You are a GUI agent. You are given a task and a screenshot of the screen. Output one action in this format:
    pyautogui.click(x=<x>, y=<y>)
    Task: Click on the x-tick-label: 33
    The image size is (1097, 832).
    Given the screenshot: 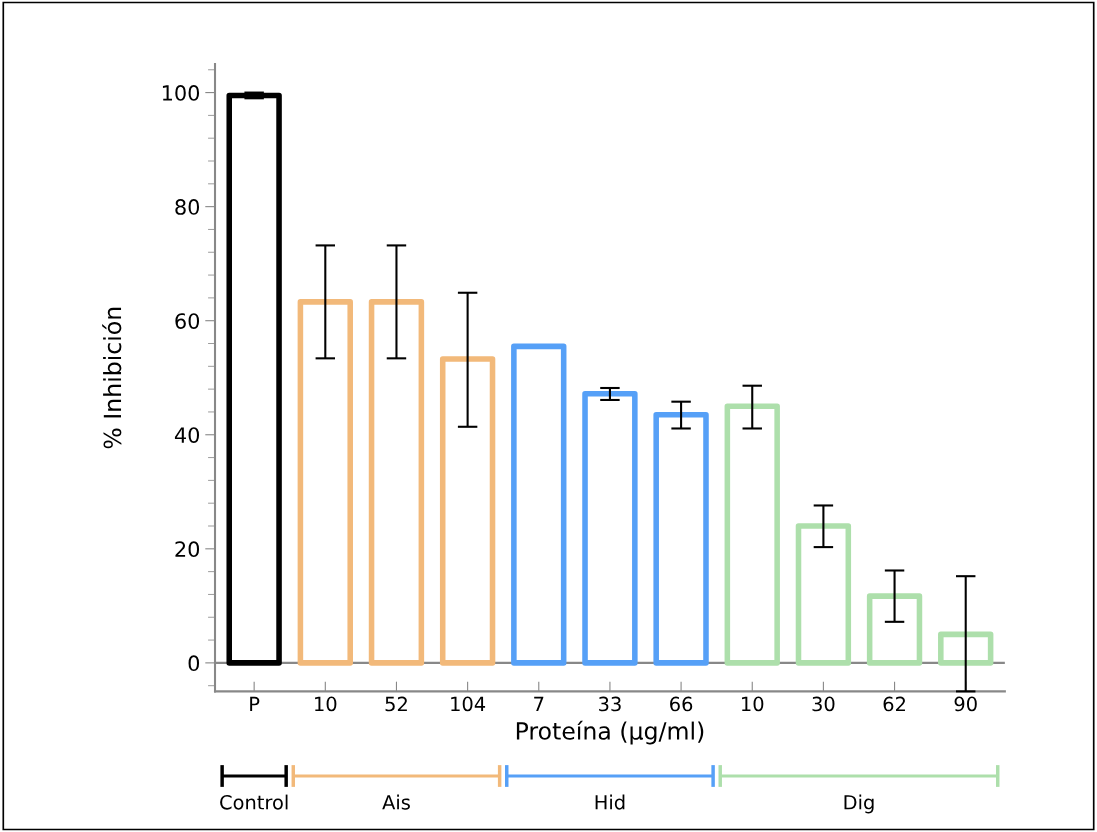 What is the action you would take?
    pyautogui.click(x=610, y=704)
    